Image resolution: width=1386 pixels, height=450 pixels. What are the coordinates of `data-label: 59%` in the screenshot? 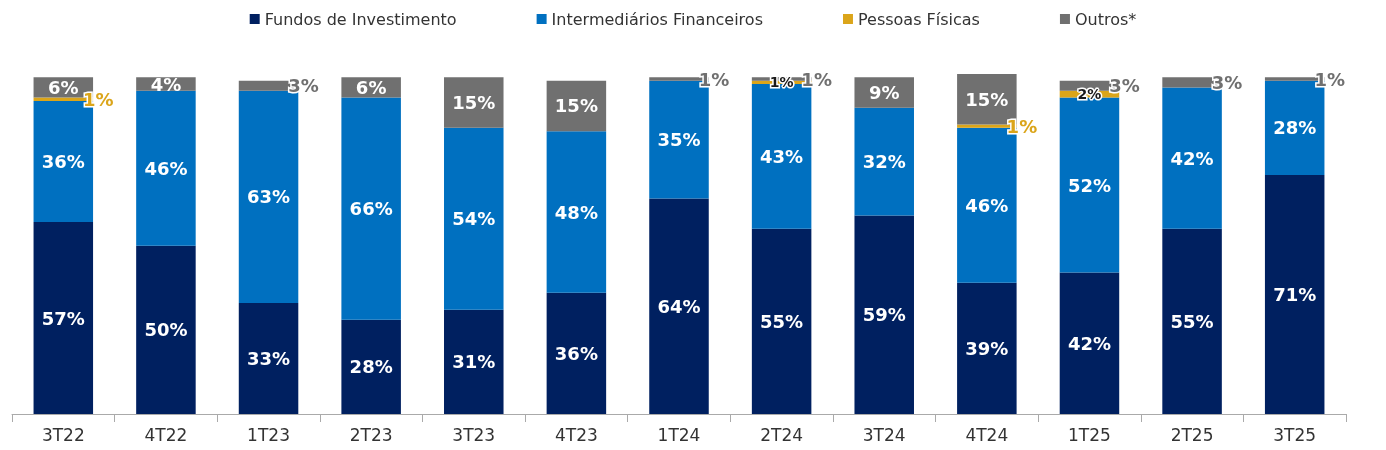 It's located at (884, 315).